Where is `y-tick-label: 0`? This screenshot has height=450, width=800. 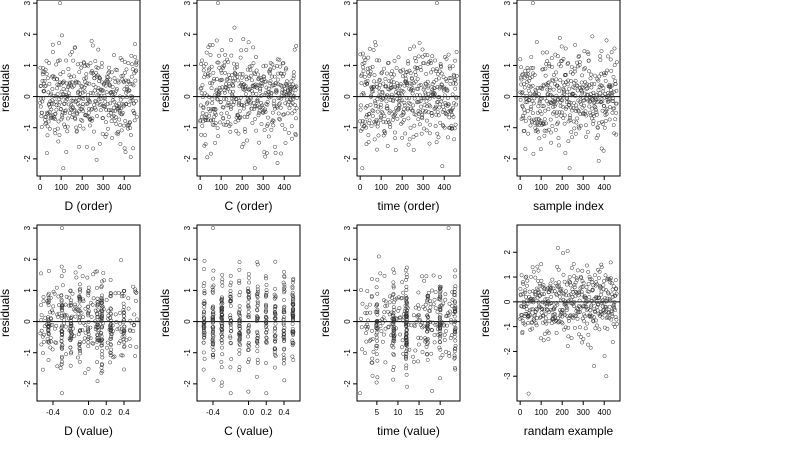
y-tick-label: 0 is located at coordinates (347, 96).